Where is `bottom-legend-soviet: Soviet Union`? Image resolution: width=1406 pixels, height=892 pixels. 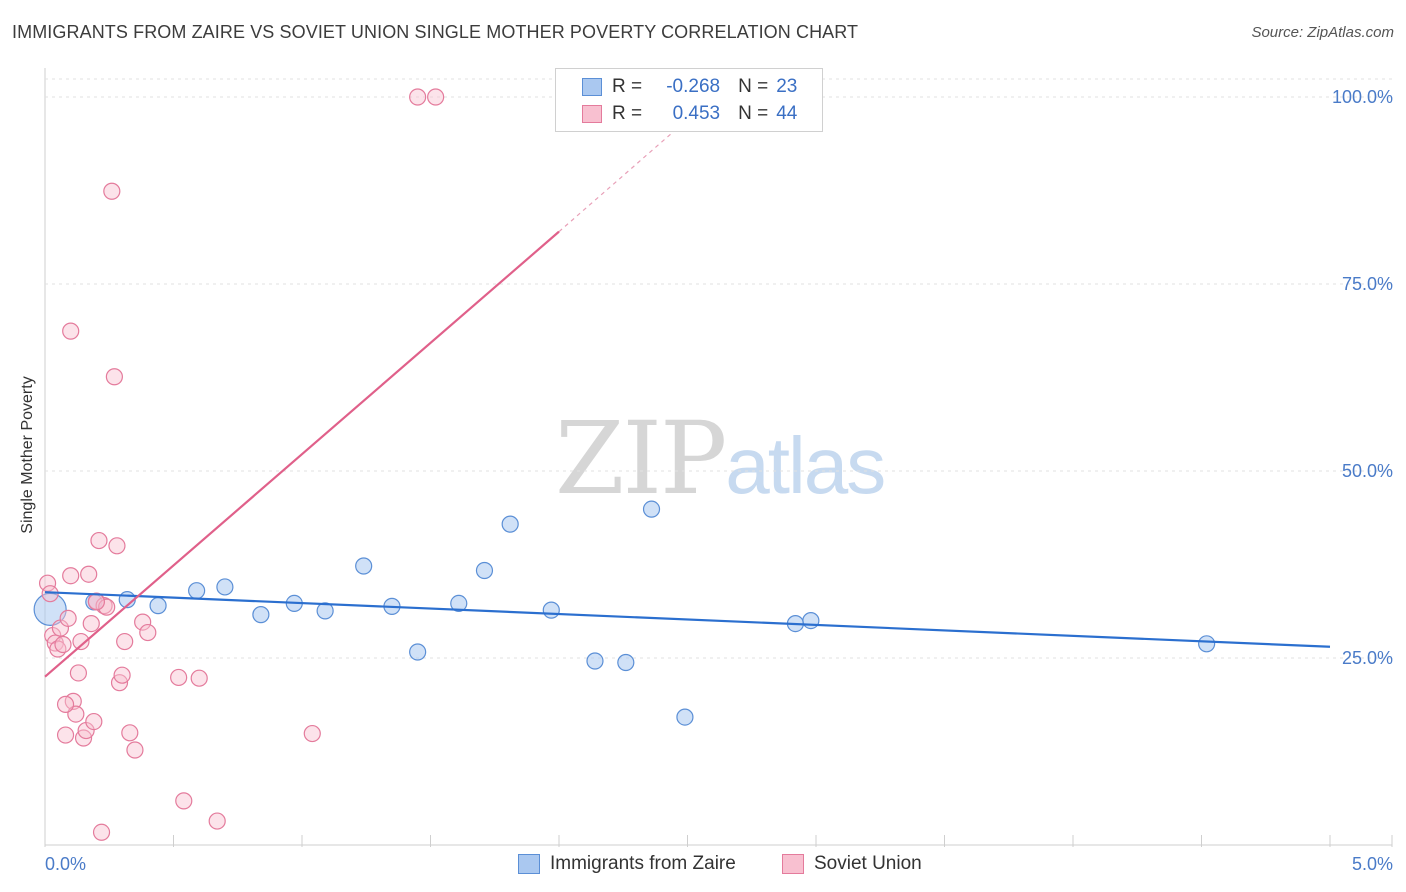 bottom-legend-soviet: Soviet Union is located at coordinates (852, 864).